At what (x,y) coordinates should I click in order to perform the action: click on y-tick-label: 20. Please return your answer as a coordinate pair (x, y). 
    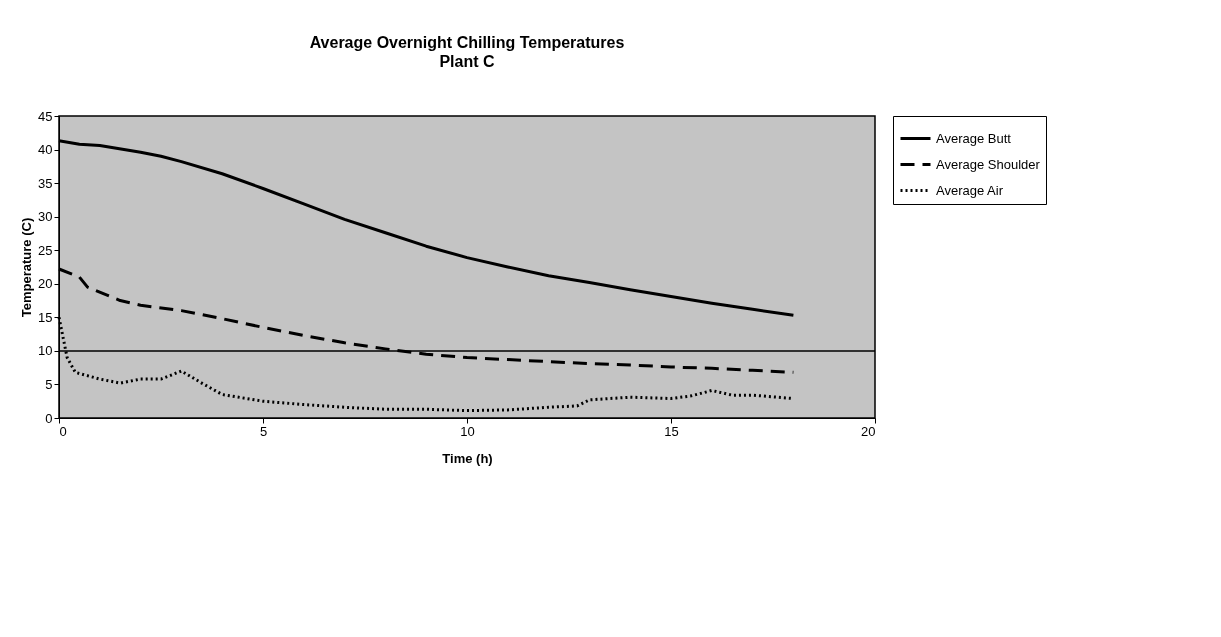
    Looking at the image, I should click on (45, 284).